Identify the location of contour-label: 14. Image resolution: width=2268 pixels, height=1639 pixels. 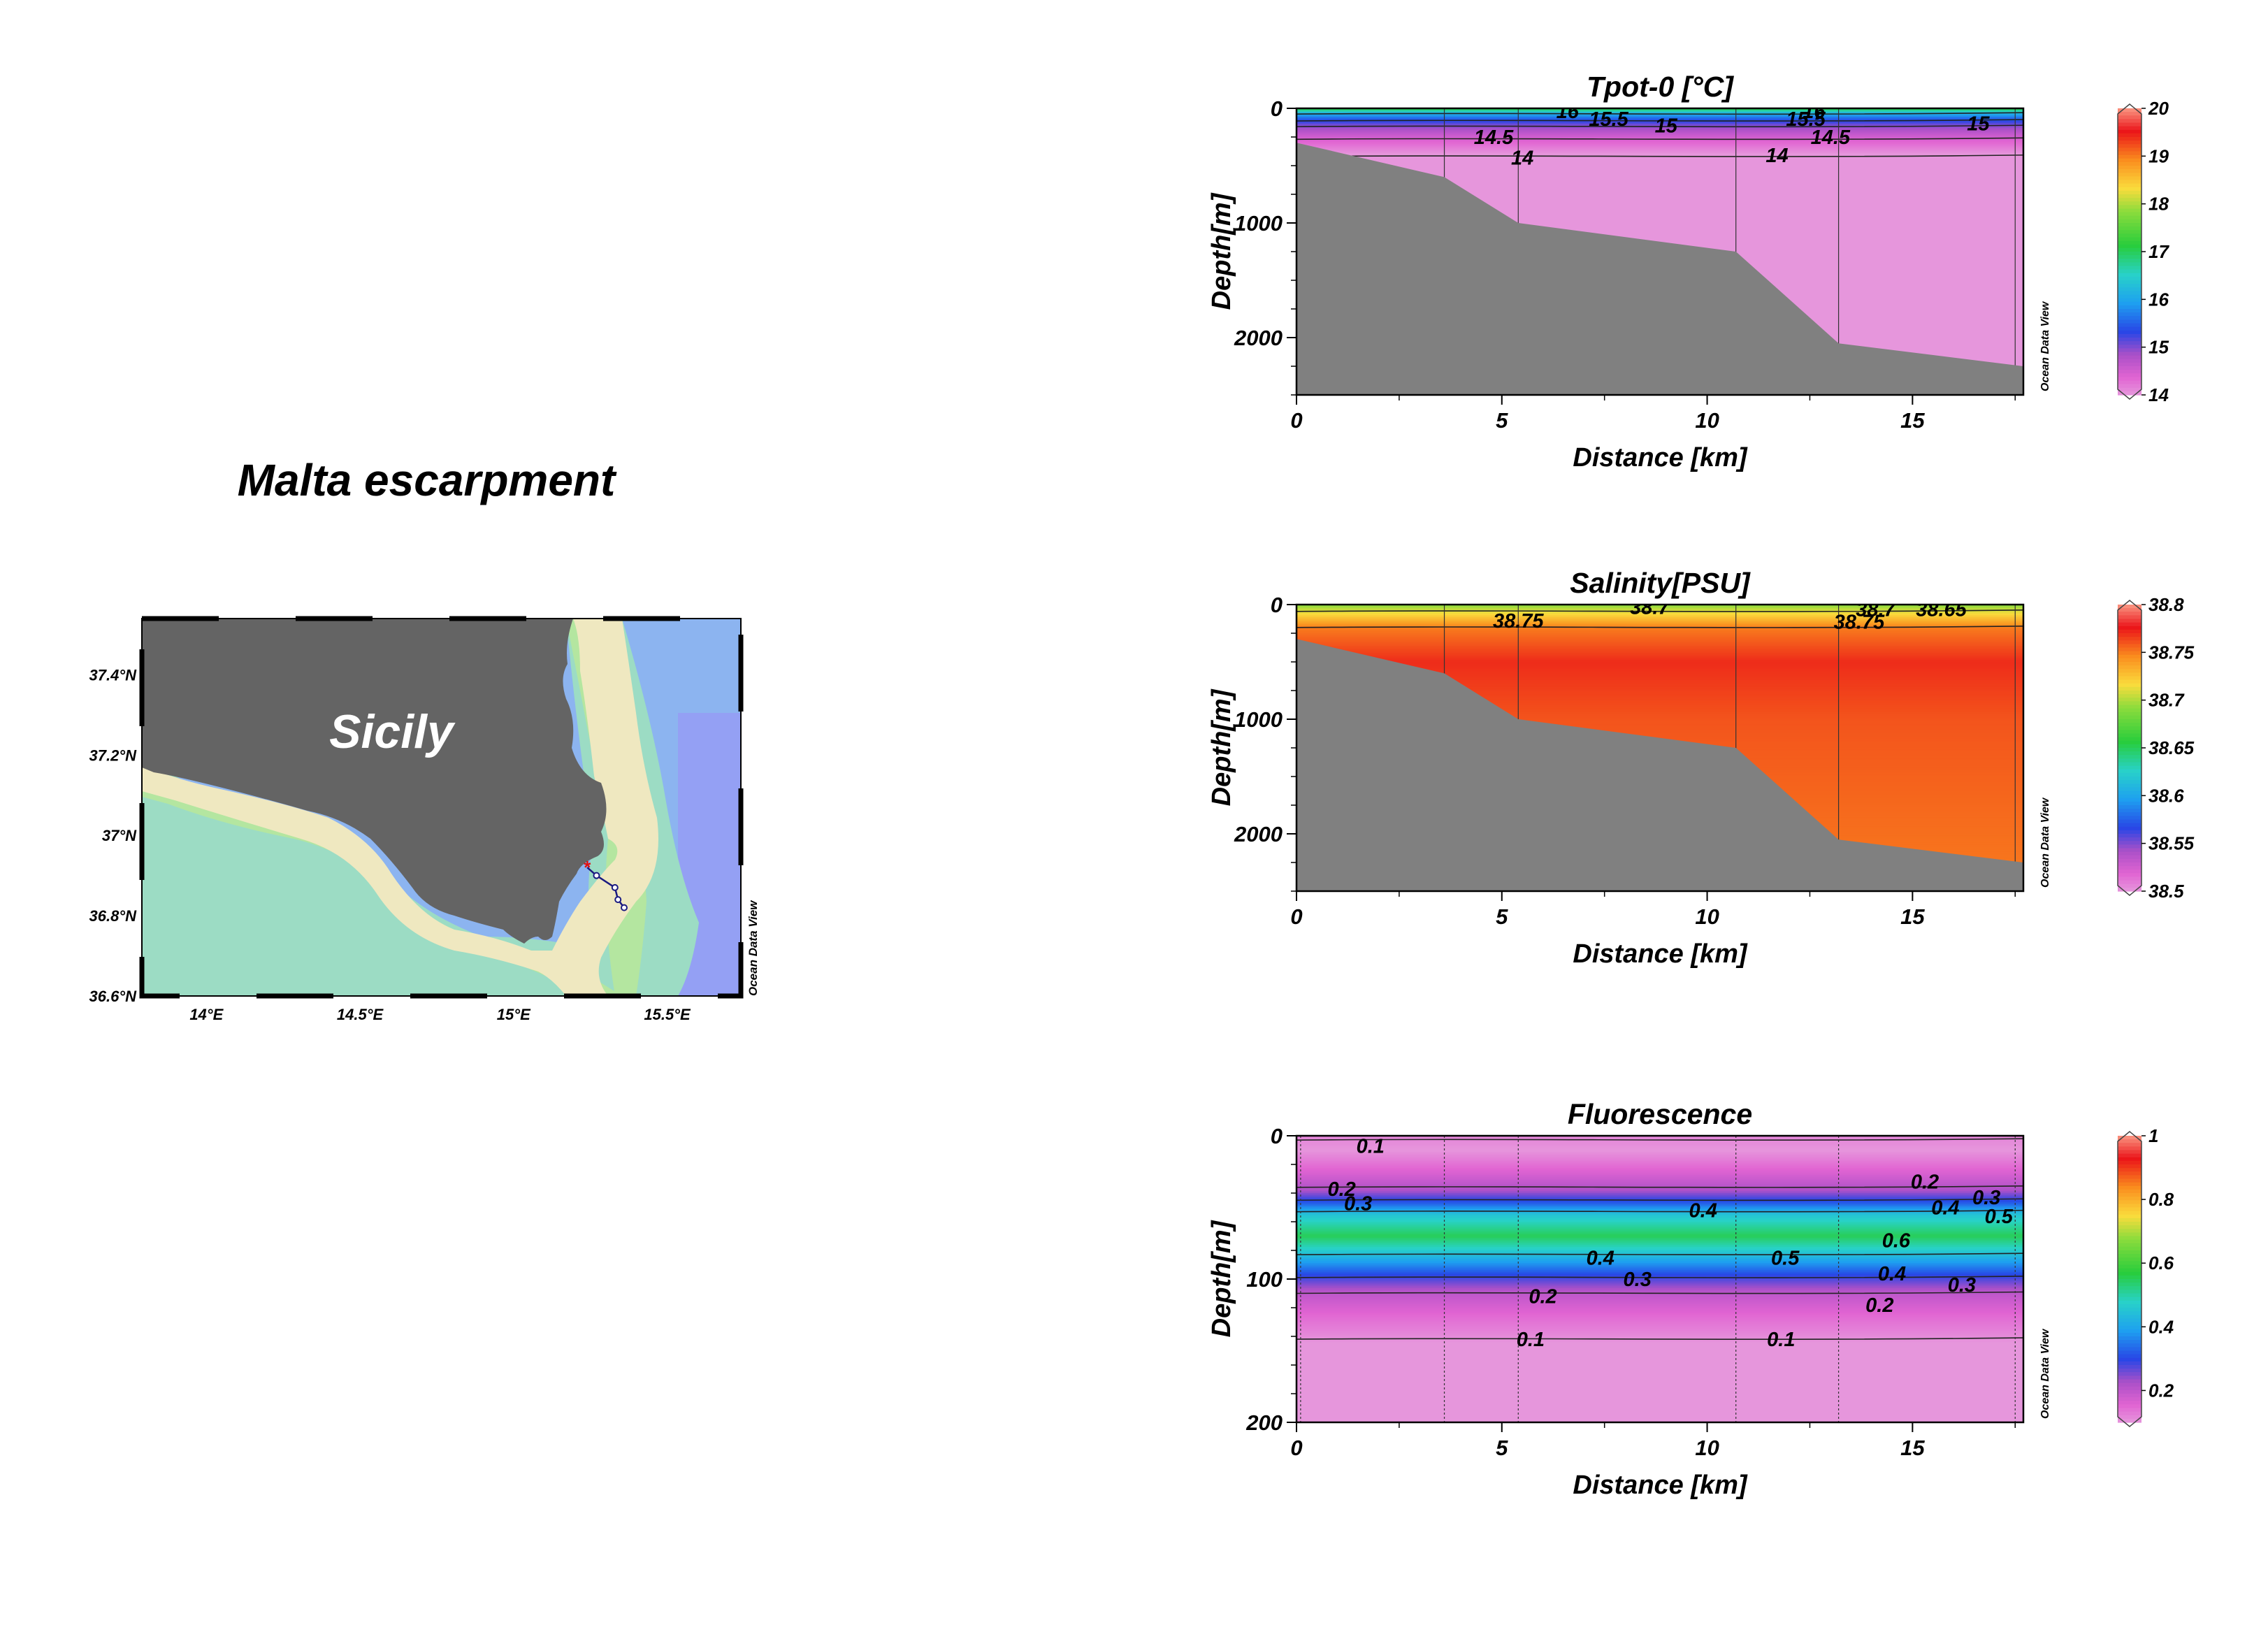
(1776, 156).